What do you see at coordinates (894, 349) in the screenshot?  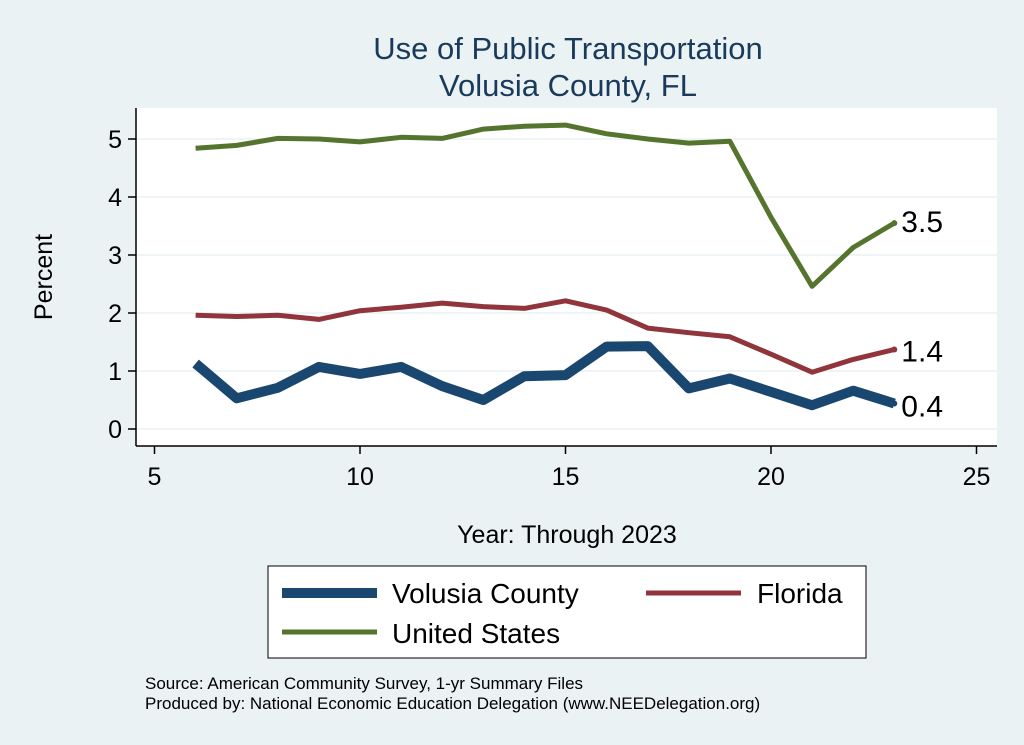 I see `series-end-point-florida` at bounding box center [894, 349].